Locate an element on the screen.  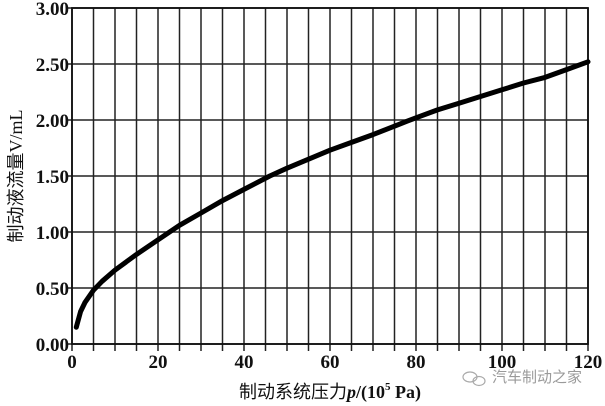
x-tick-label: 100 is located at coordinates (502, 362).